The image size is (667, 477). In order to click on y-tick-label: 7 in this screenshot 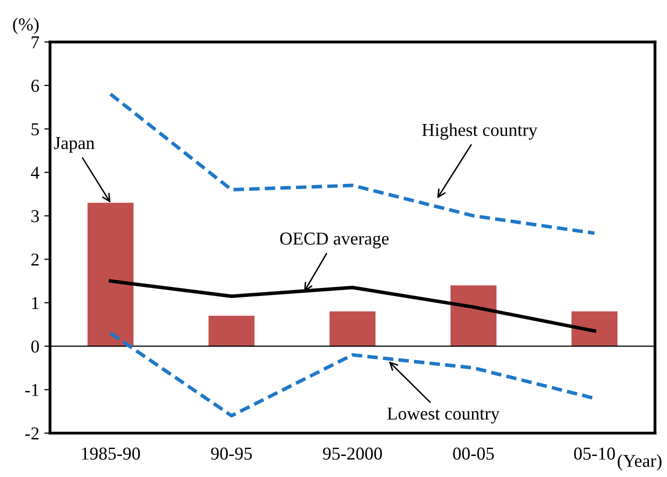, I will do `click(36, 42)`.